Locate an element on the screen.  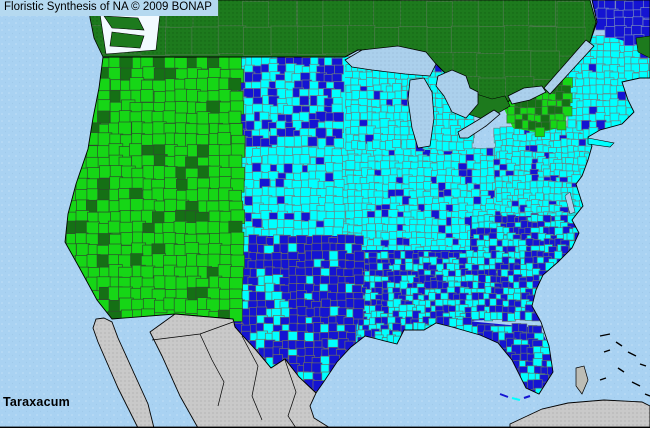
cuba is located at coordinates (579, 413).